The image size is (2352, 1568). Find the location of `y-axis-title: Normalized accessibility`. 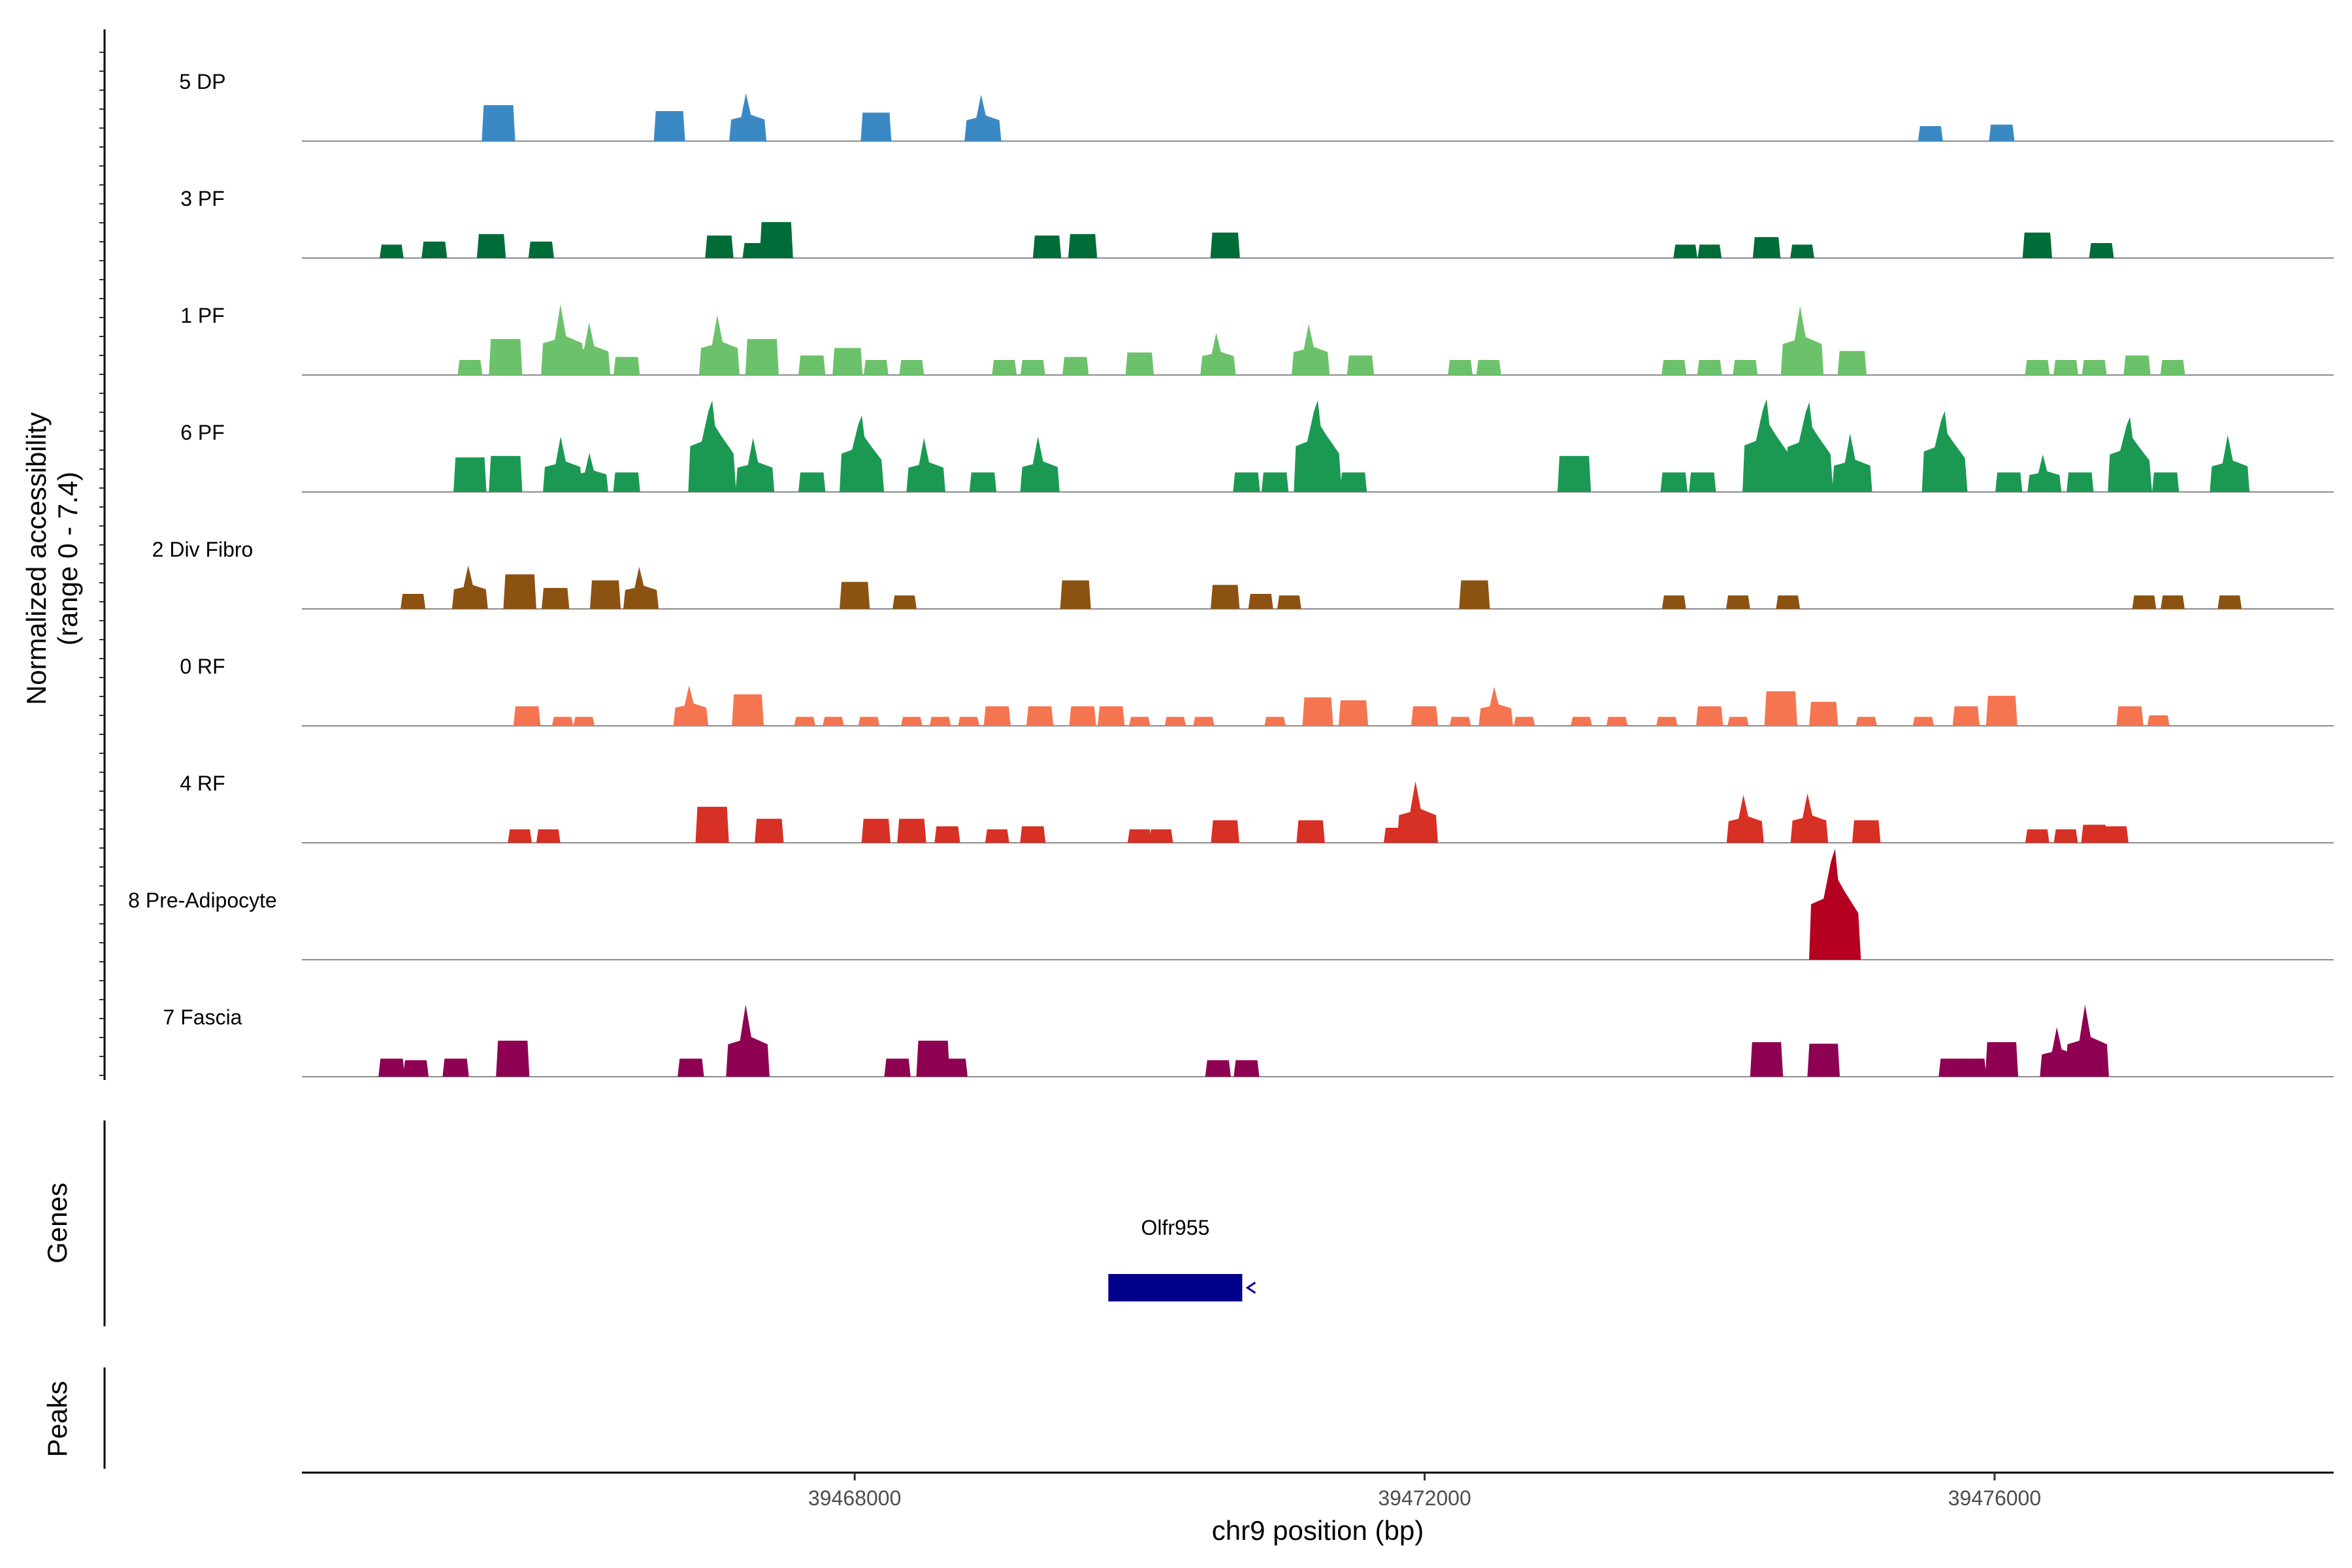

y-axis-title: Normalized accessibility is located at coordinates (36, 558).